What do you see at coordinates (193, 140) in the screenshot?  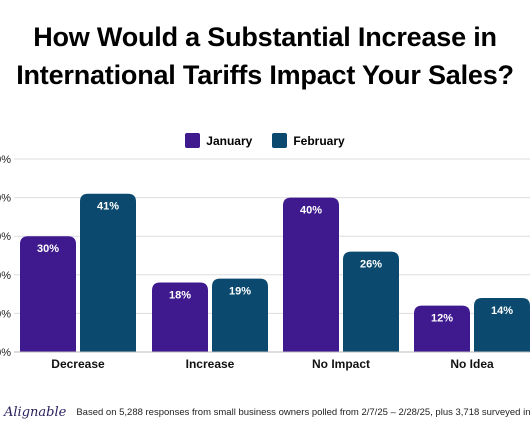 I see `legend-swatch-january` at bounding box center [193, 140].